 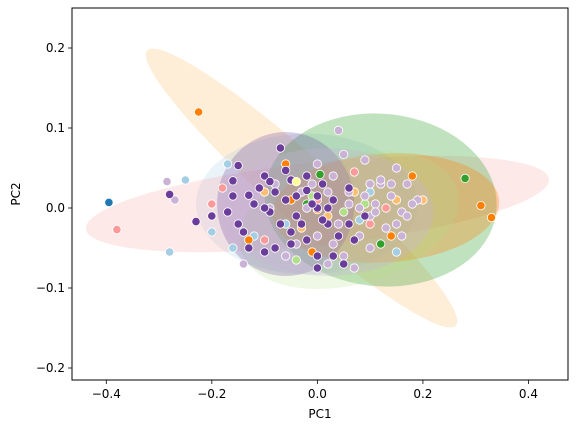 I want to click on y-tick-label: 0.1, so click(x=55, y=128).